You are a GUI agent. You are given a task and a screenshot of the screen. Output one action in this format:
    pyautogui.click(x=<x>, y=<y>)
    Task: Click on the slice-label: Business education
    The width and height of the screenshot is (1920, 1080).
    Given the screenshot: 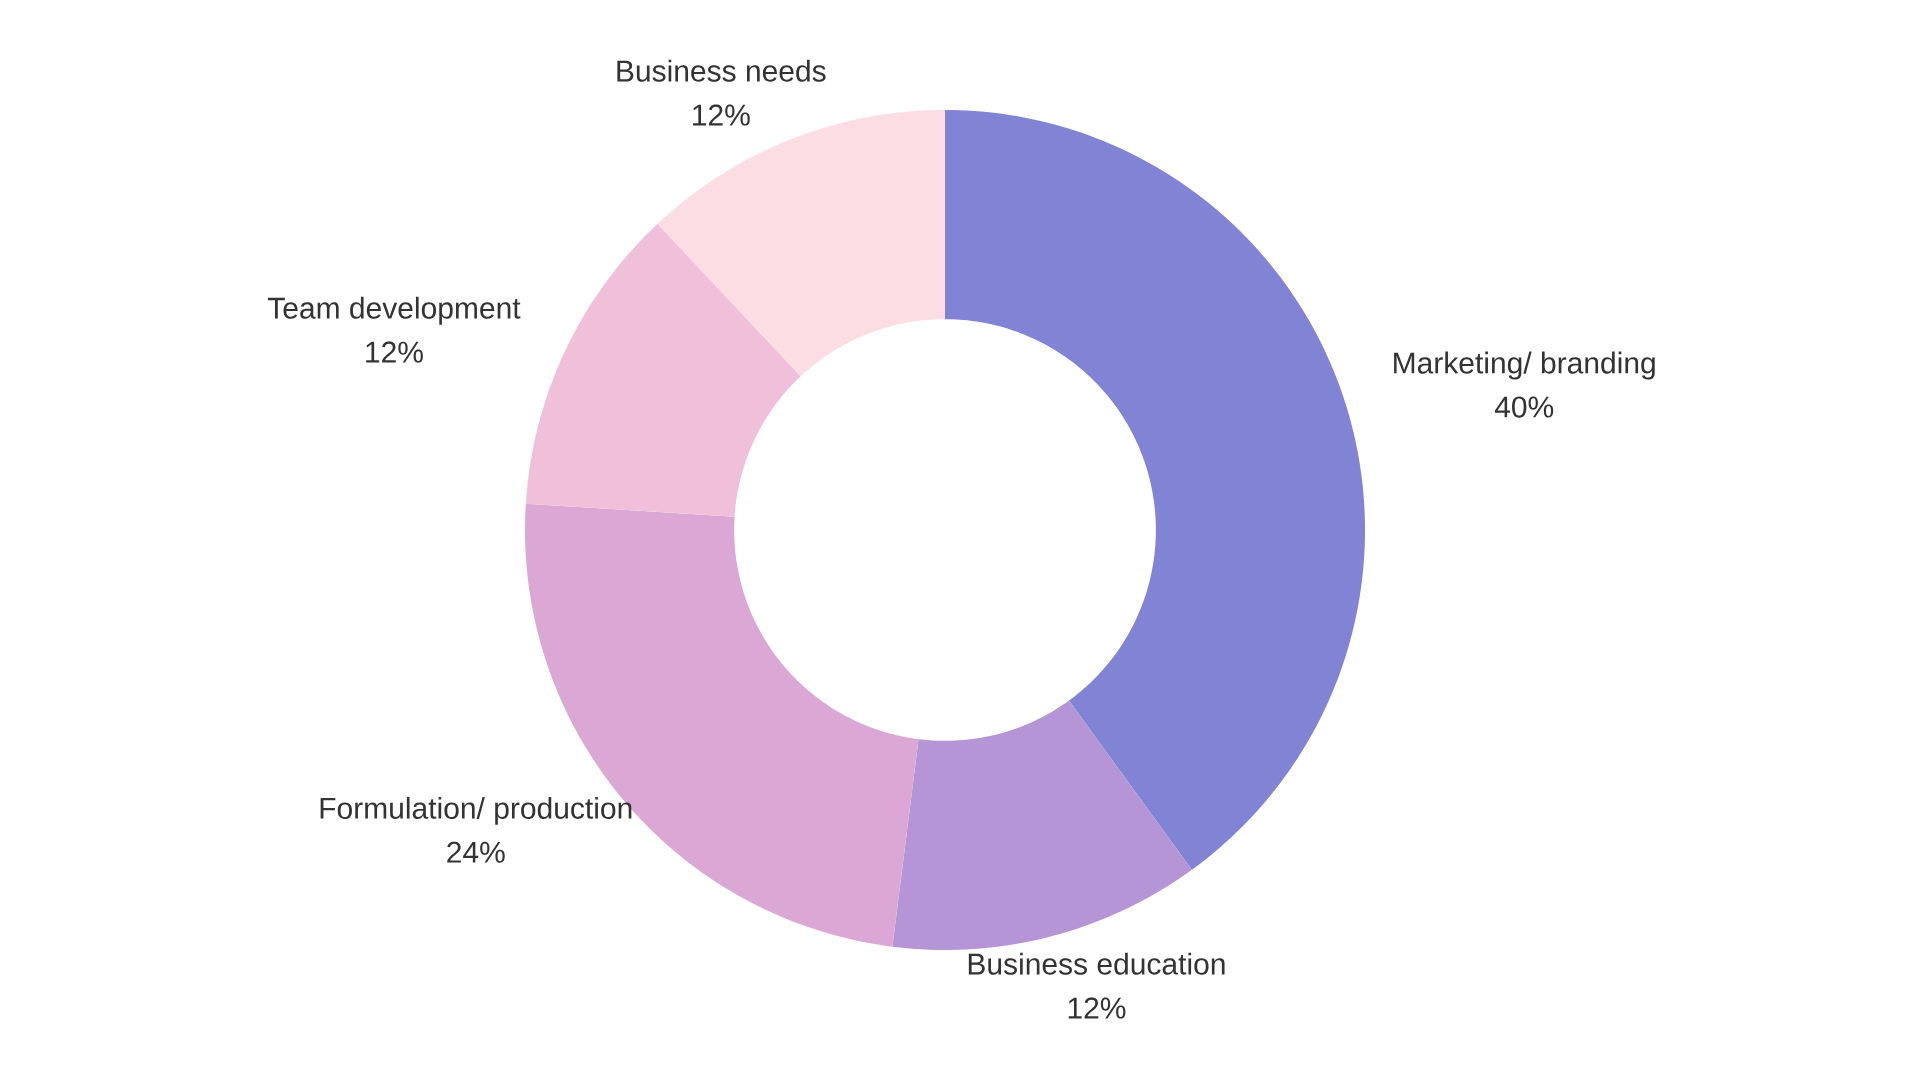 What is the action you would take?
    pyautogui.click(x=1096, y=963)
    